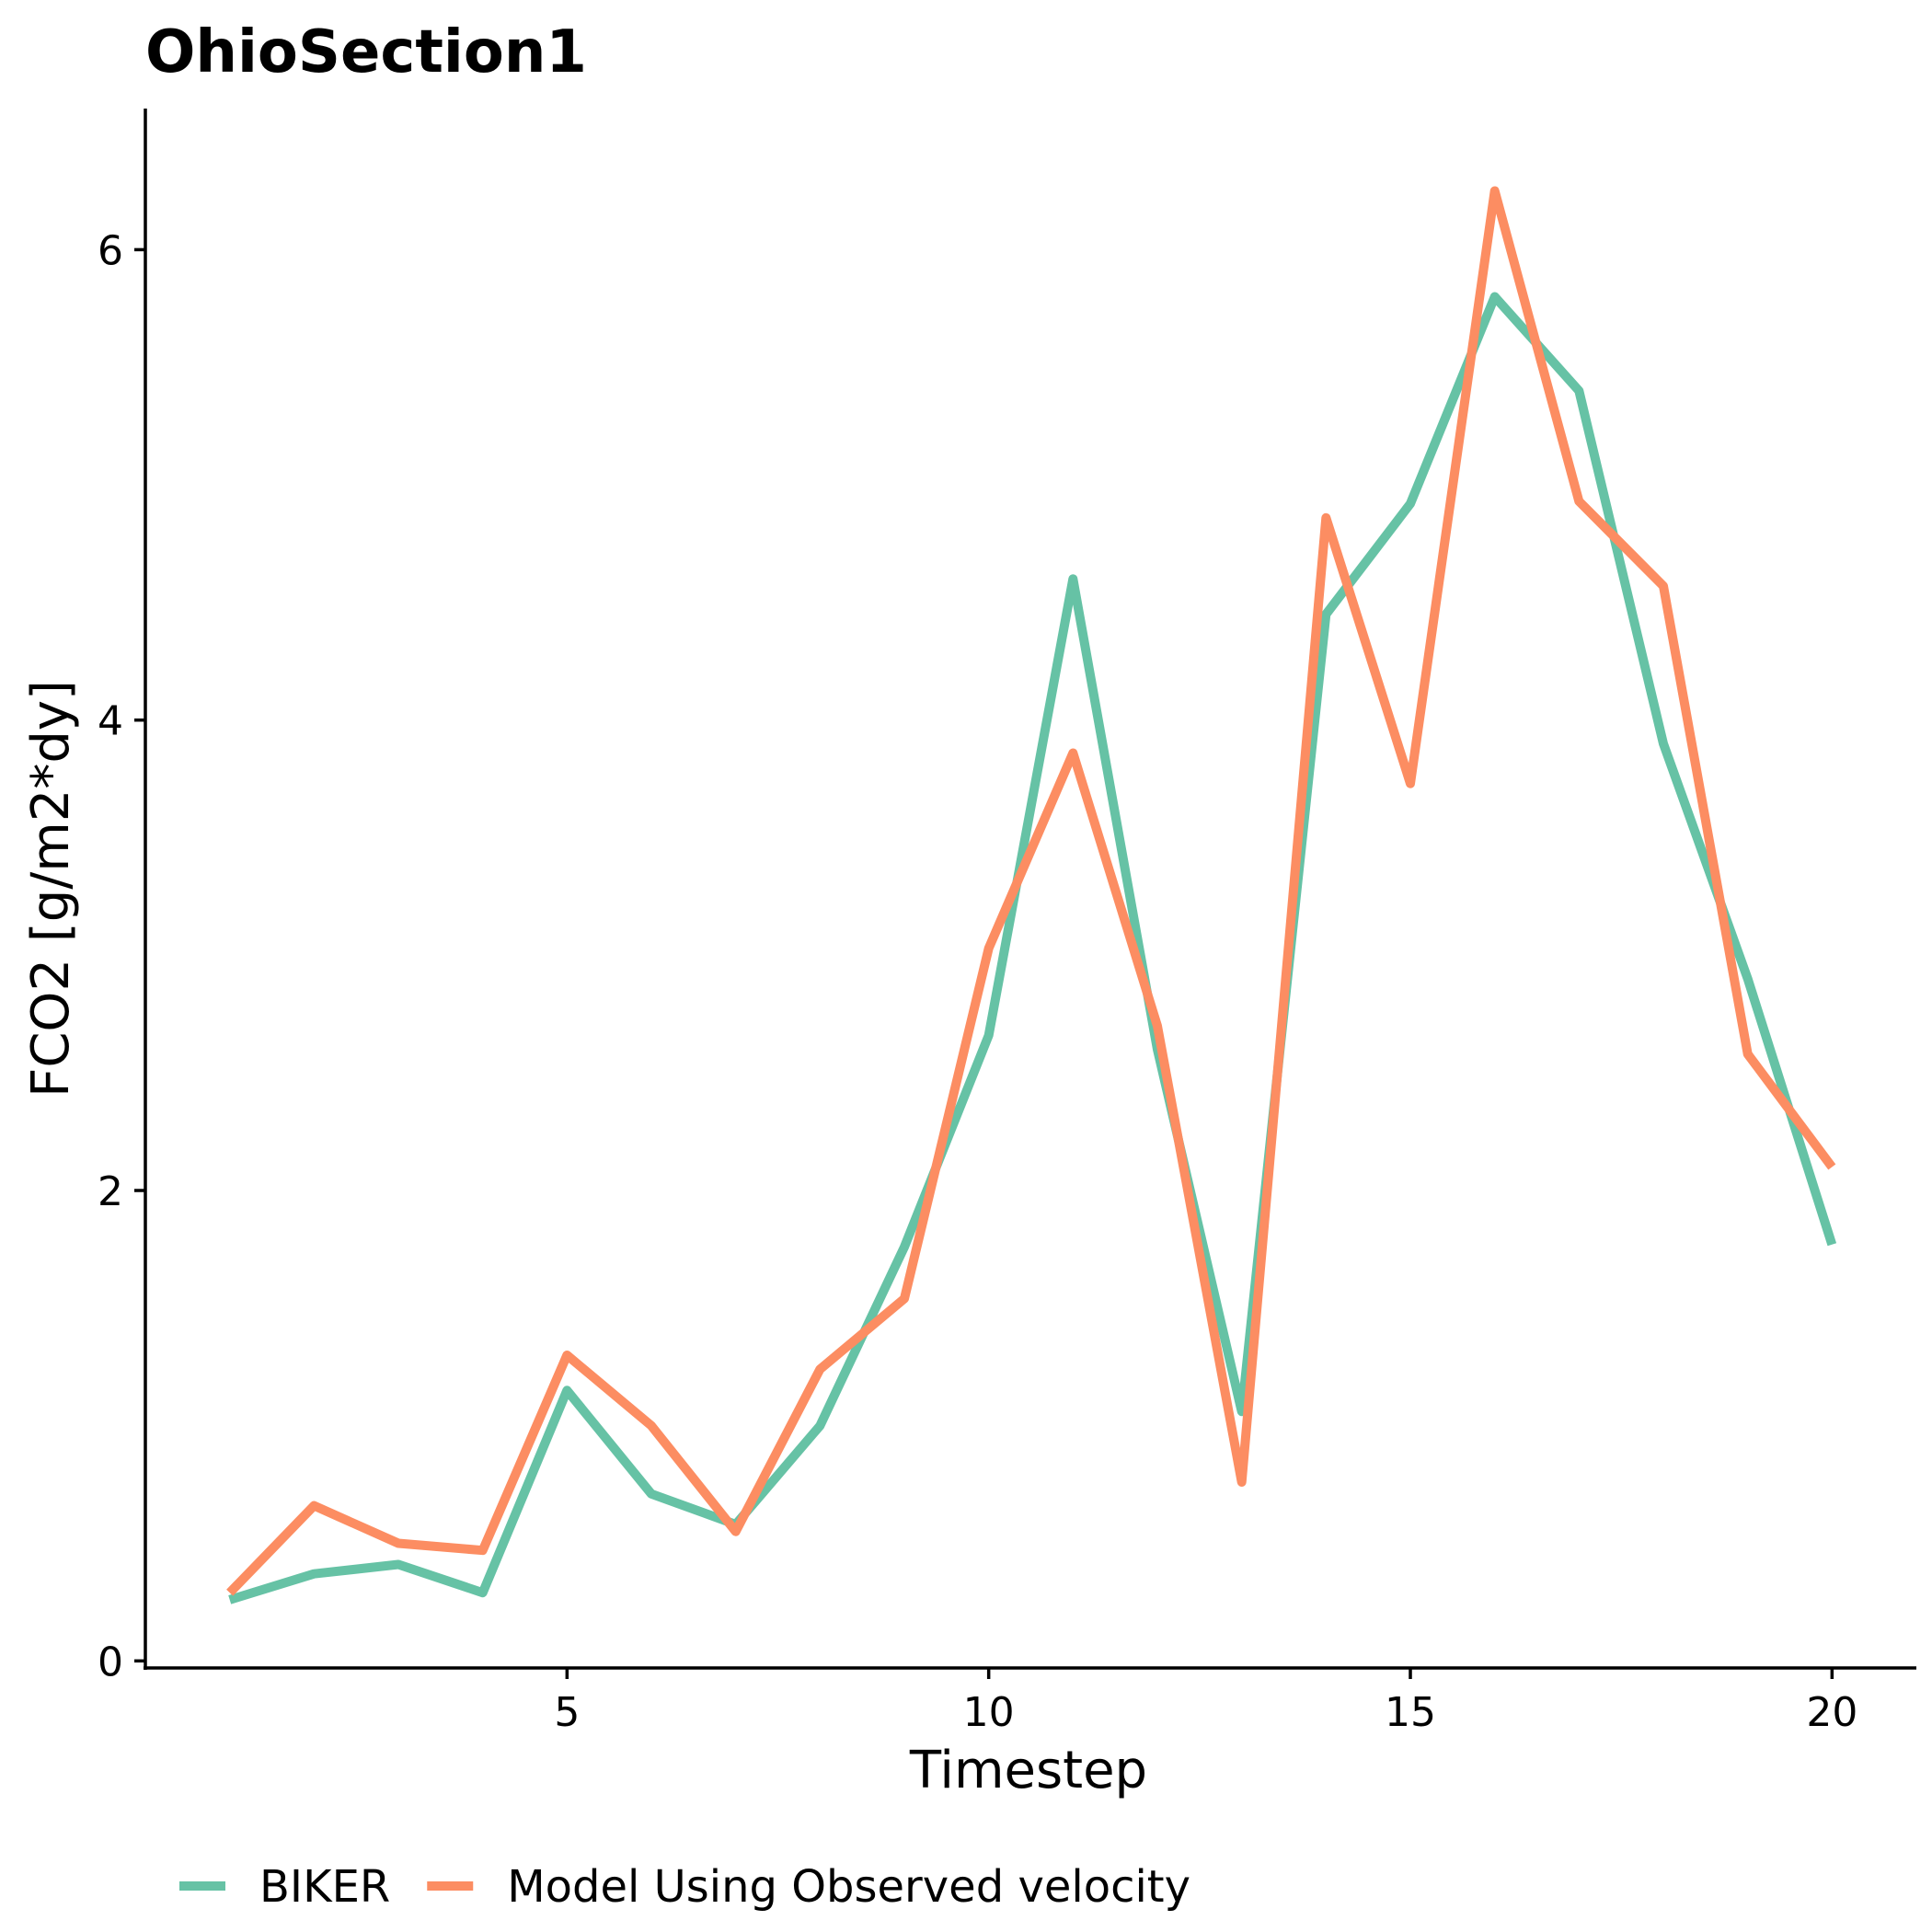 Image resolution: width=1932 pixels, height=1932 pixels. I want to click on x-tick-label: 5, so click(567, 1712).